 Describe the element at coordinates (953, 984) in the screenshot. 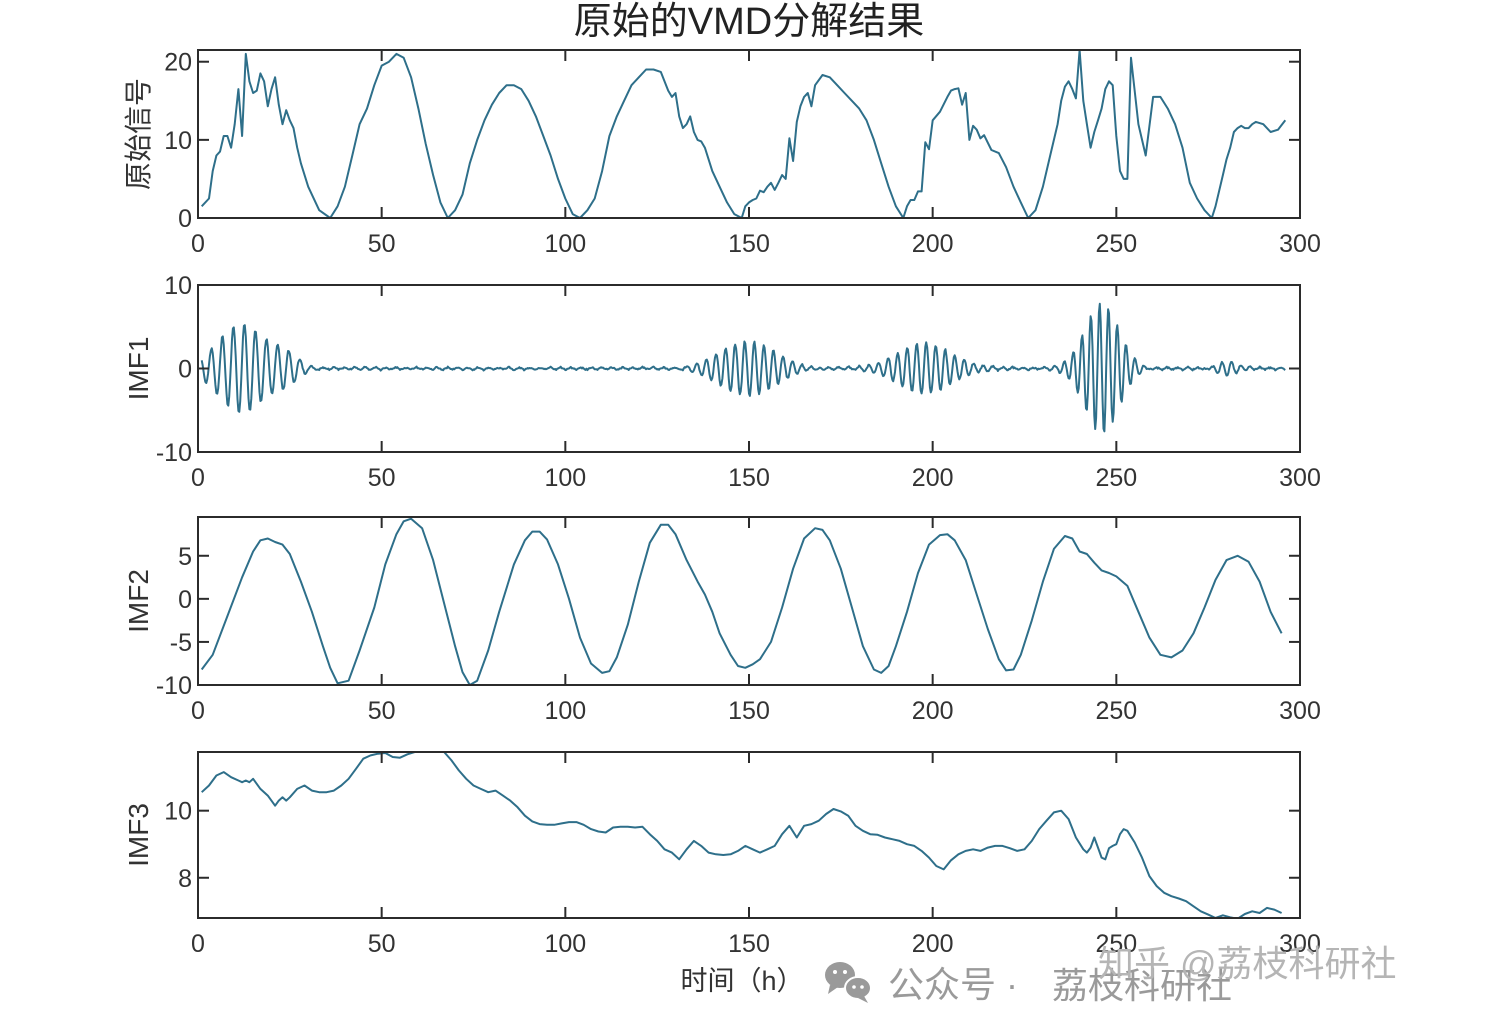

I see `wechat-label: 公众号 ·` at that location.